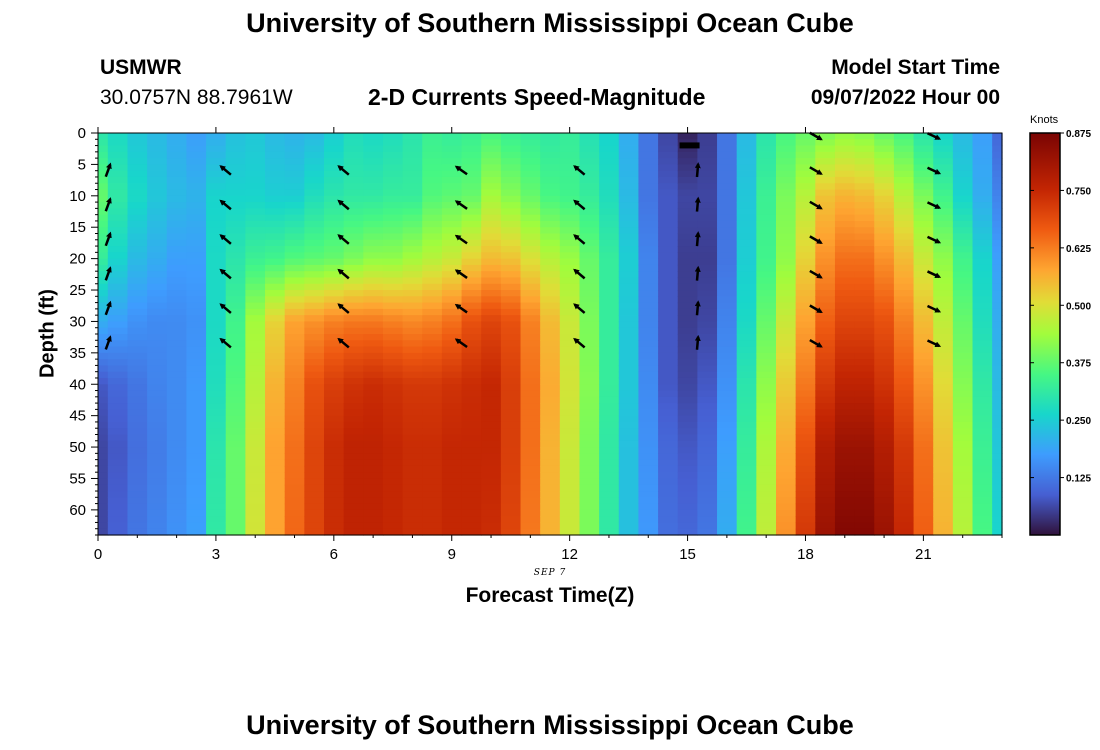 This screenshot has height=750, width=1100. What do you see at coordinates (225, 274) in the screenshot?
I see `current-arrow` at bounding box center [225, 274].